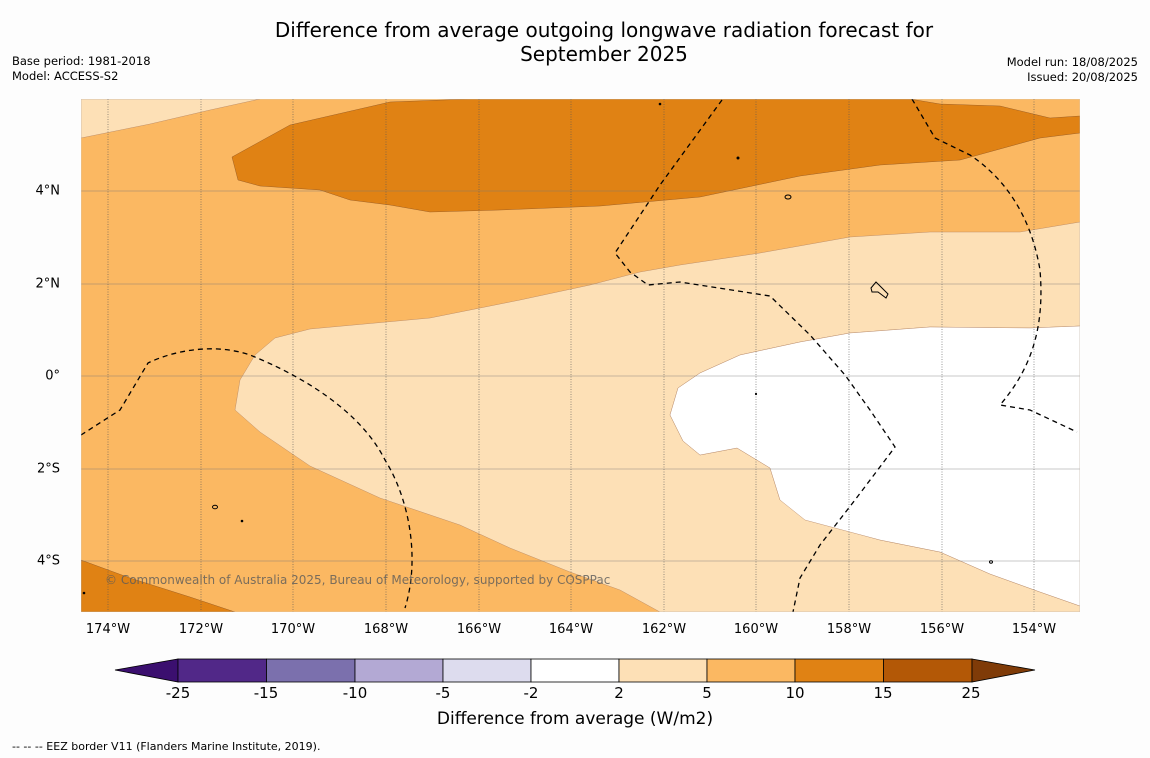 This screenshot has width=1150, height=758. I want to click on issued-date: Issued: 20/08/2025, so click(1082, 77).